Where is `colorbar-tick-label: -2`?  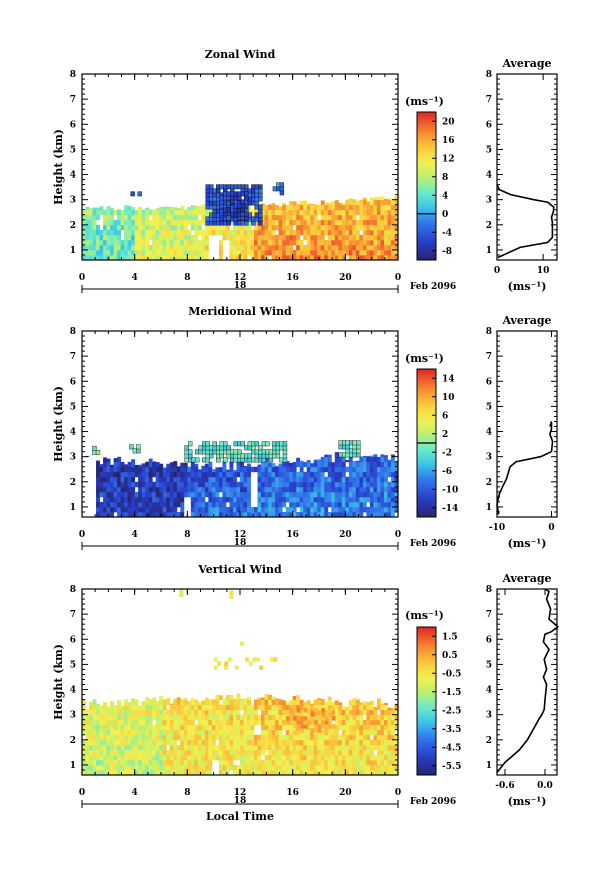 colorbar-tick-label: -2 is located at coordinates (447, 453).